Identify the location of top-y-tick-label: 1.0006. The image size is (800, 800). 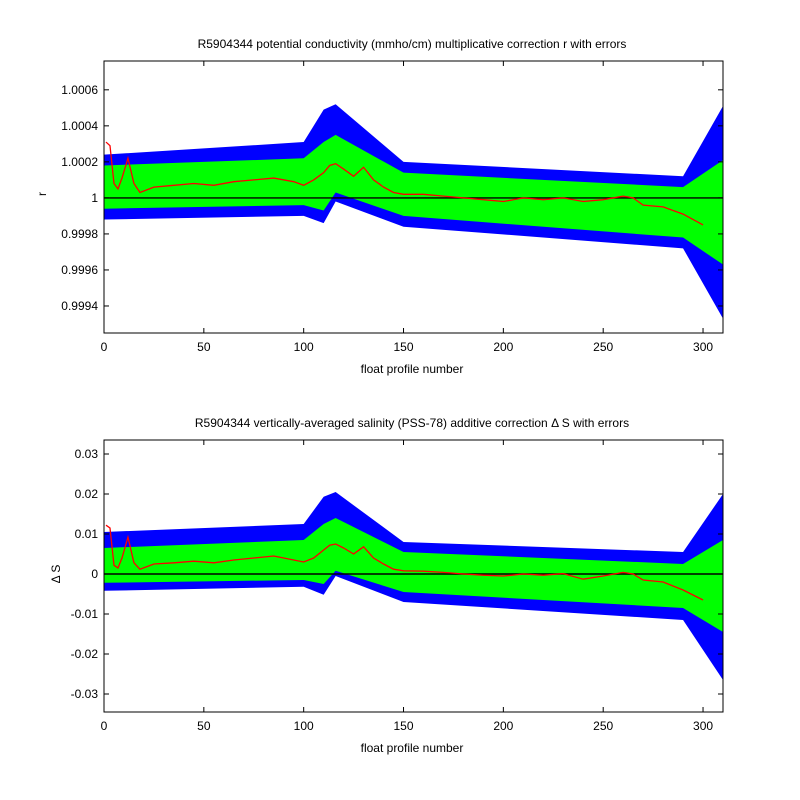
(79, 90).